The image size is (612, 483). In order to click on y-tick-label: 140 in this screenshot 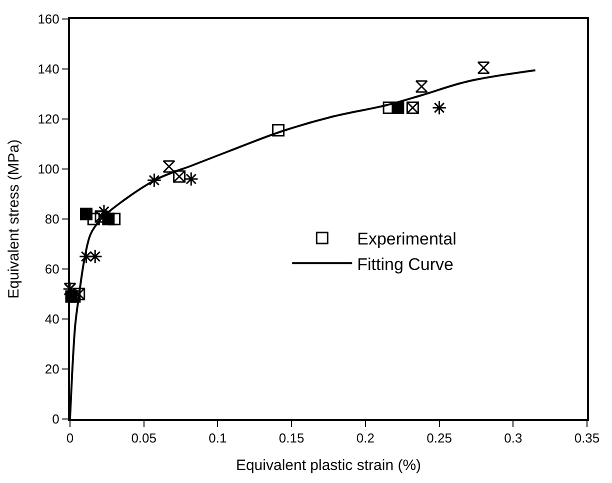, I will do `click(49, 69)`.